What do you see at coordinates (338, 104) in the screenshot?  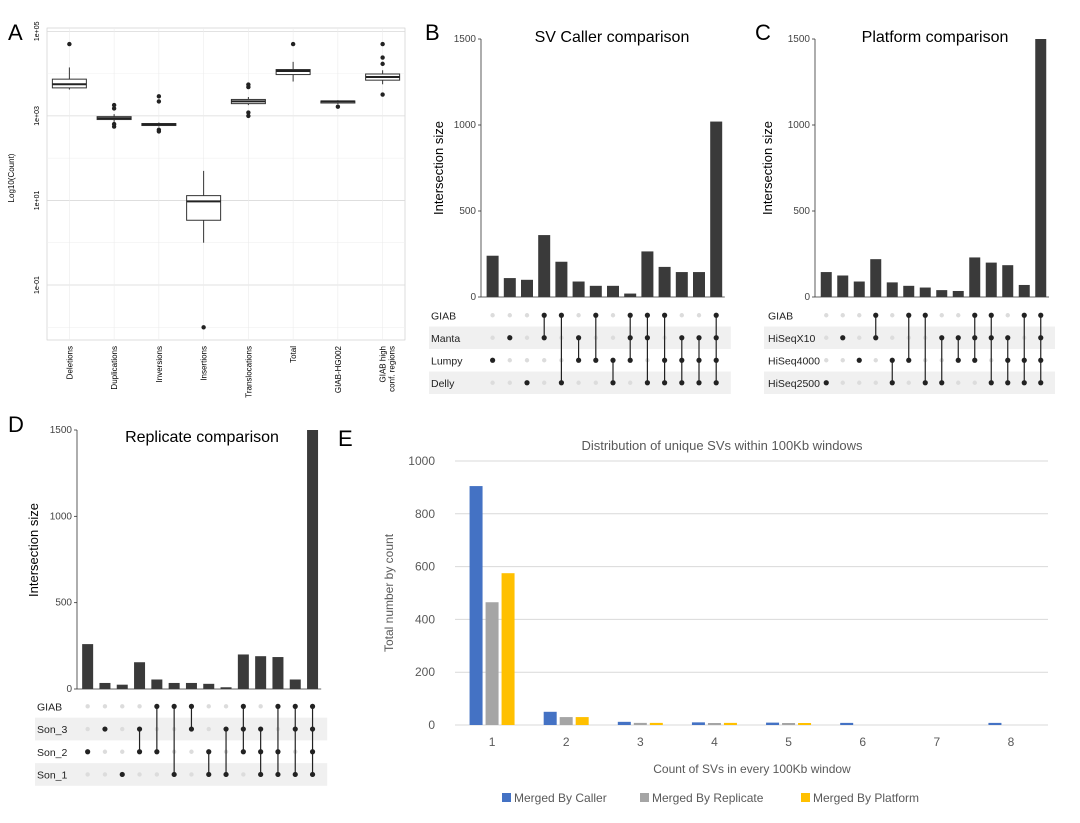 I see `box-giab-hg002` at bounding box center [338, 104].